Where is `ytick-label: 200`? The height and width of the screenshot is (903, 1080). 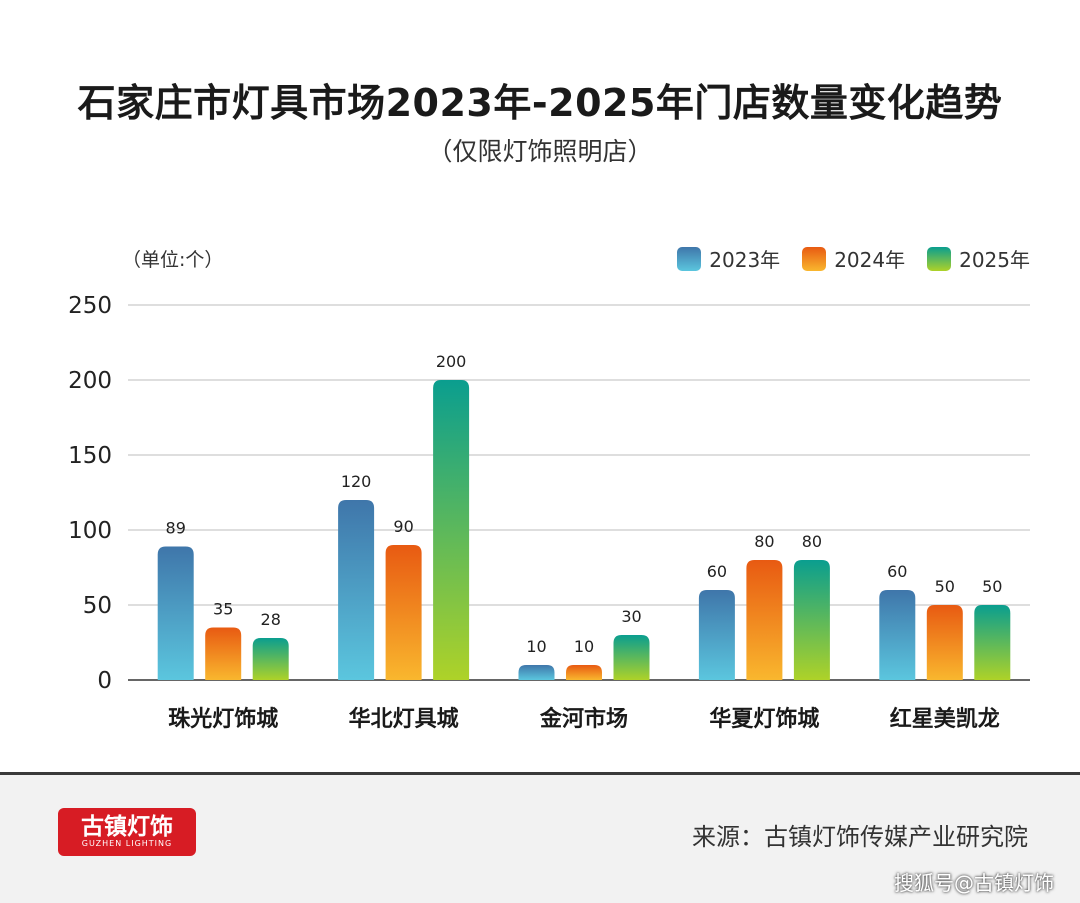 ytick-label: 200 is located at coordinates (90, 381).